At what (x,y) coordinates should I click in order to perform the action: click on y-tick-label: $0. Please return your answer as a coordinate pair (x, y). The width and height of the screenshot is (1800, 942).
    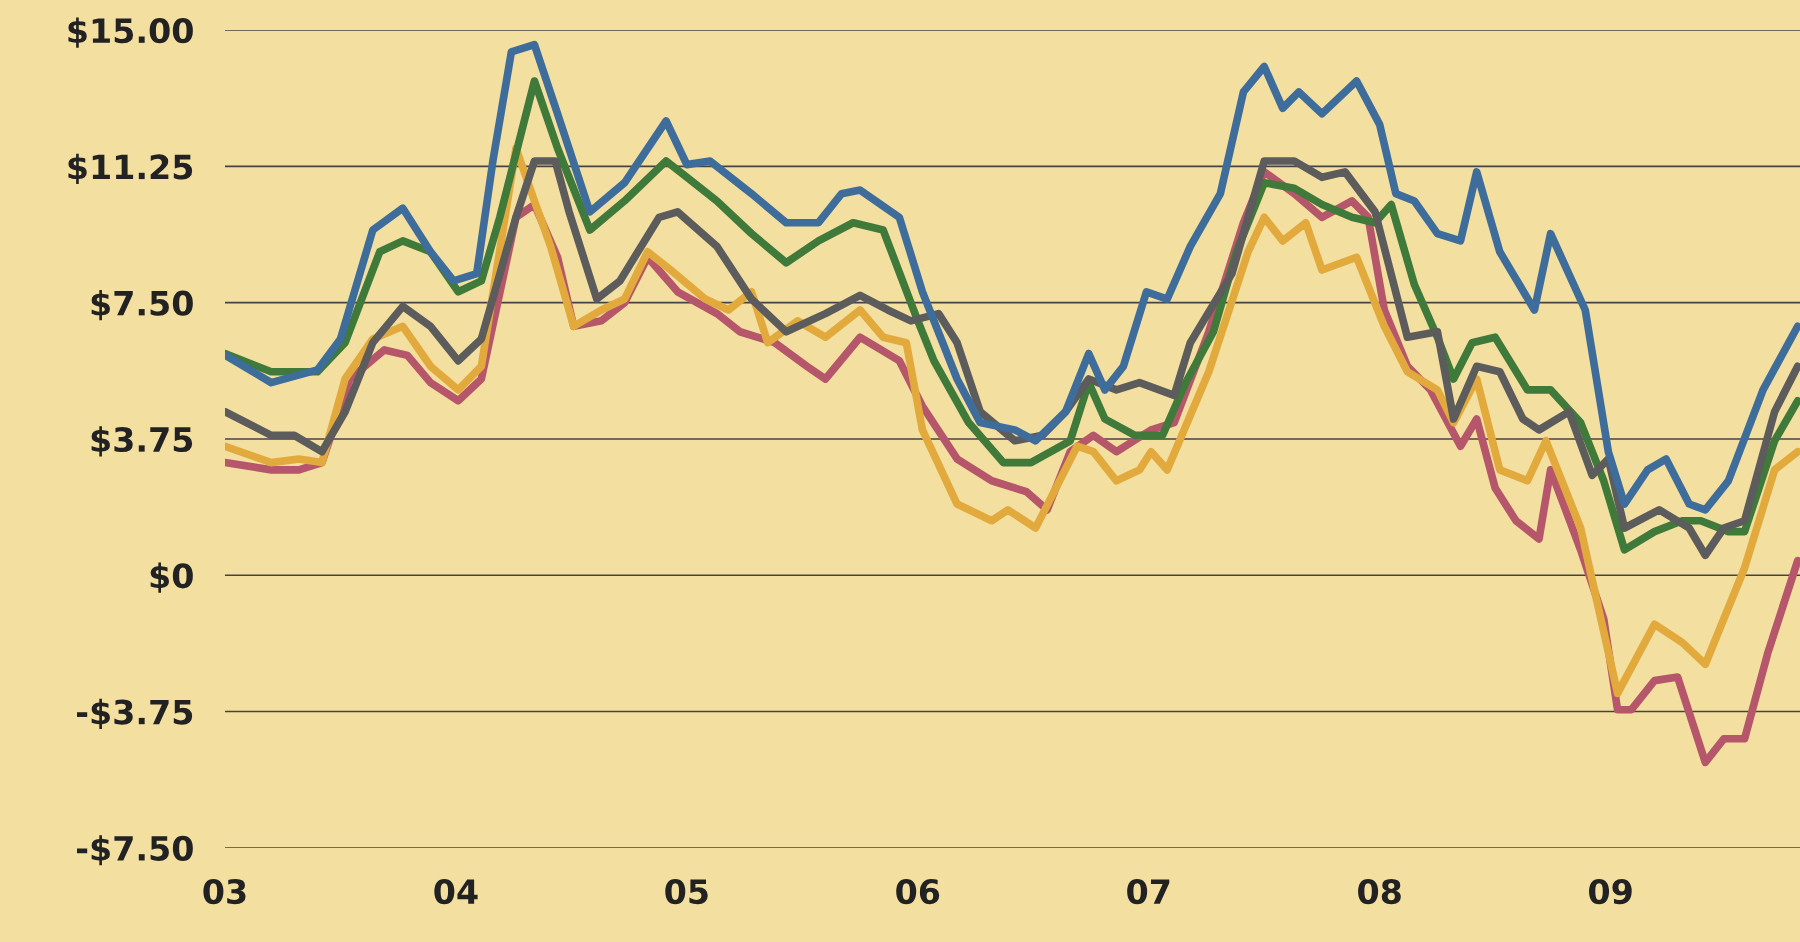
    Looking at the image, I should click on (171, 577).